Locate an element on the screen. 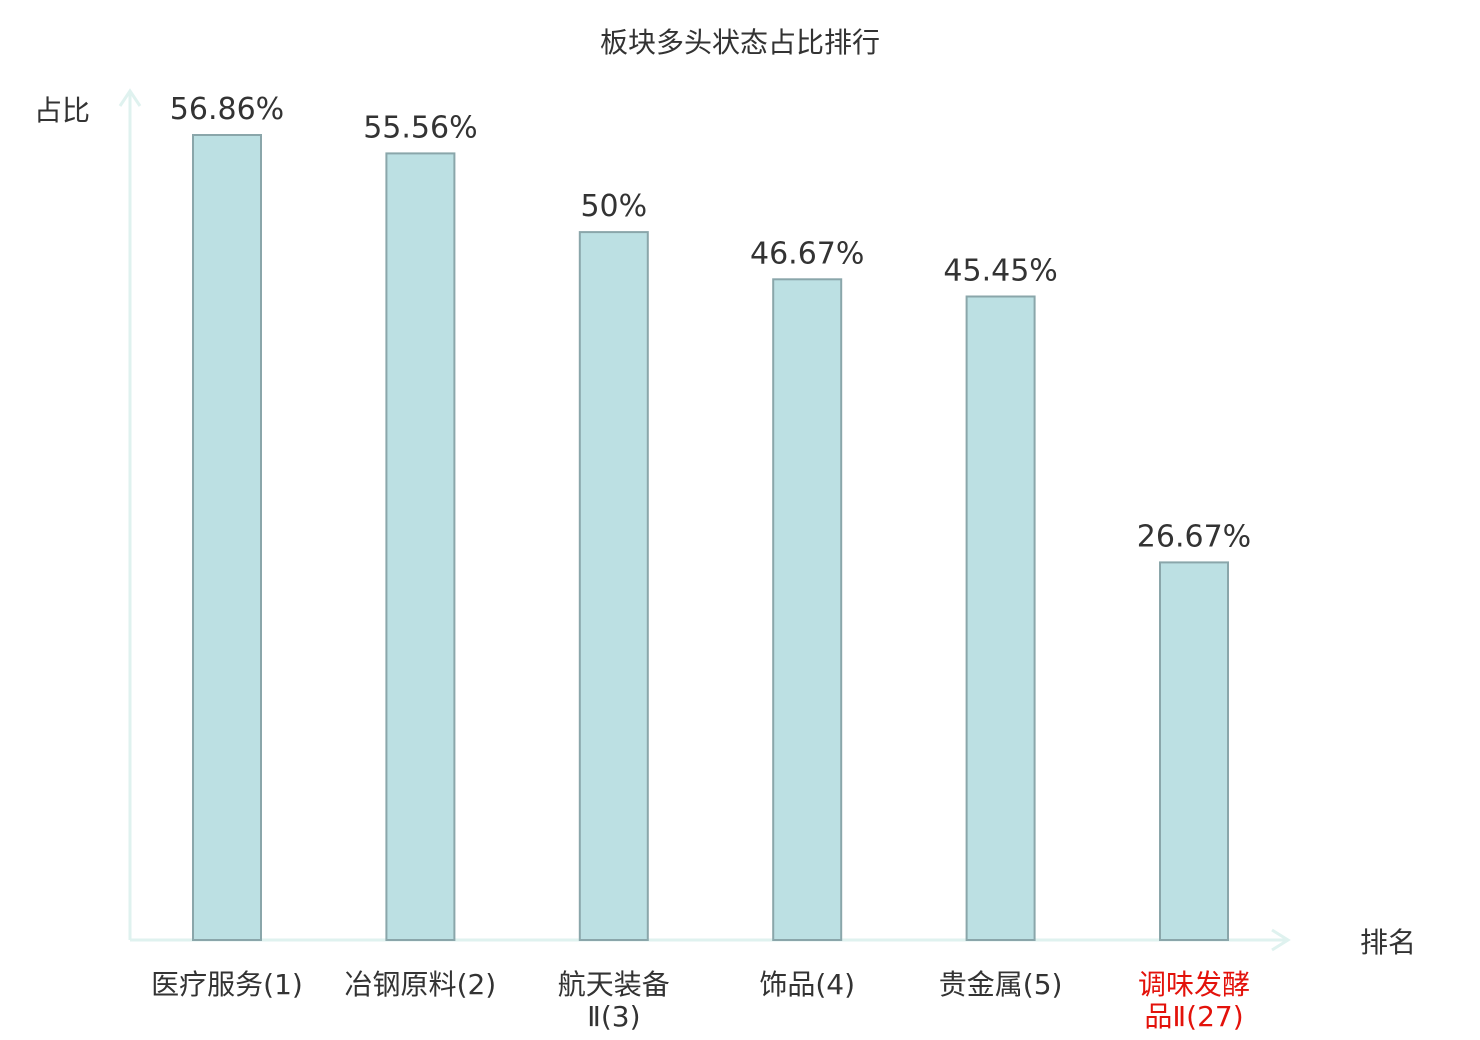 Image resolution: width=1480 pixels, height=1040 pixels. category-label: 调味发酵品Ⅱ(27) is located at coordinates (1194, 1000).